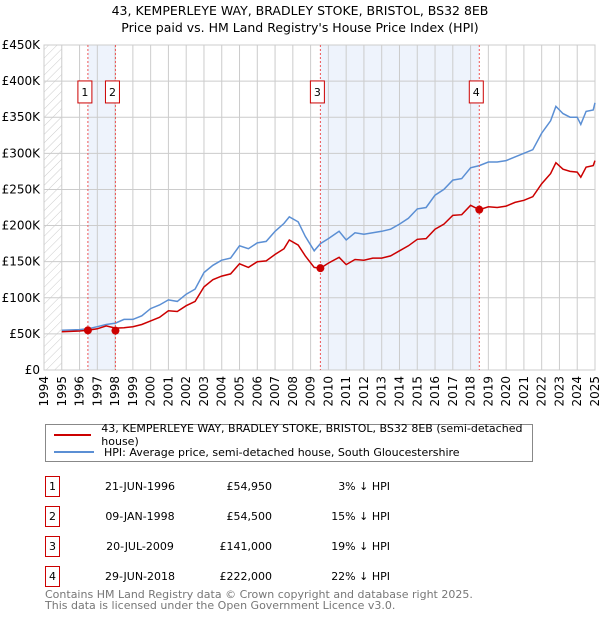 This screenshot has height=620, width=600. I want to click on sale-label-number: 2, so click(112, 92).